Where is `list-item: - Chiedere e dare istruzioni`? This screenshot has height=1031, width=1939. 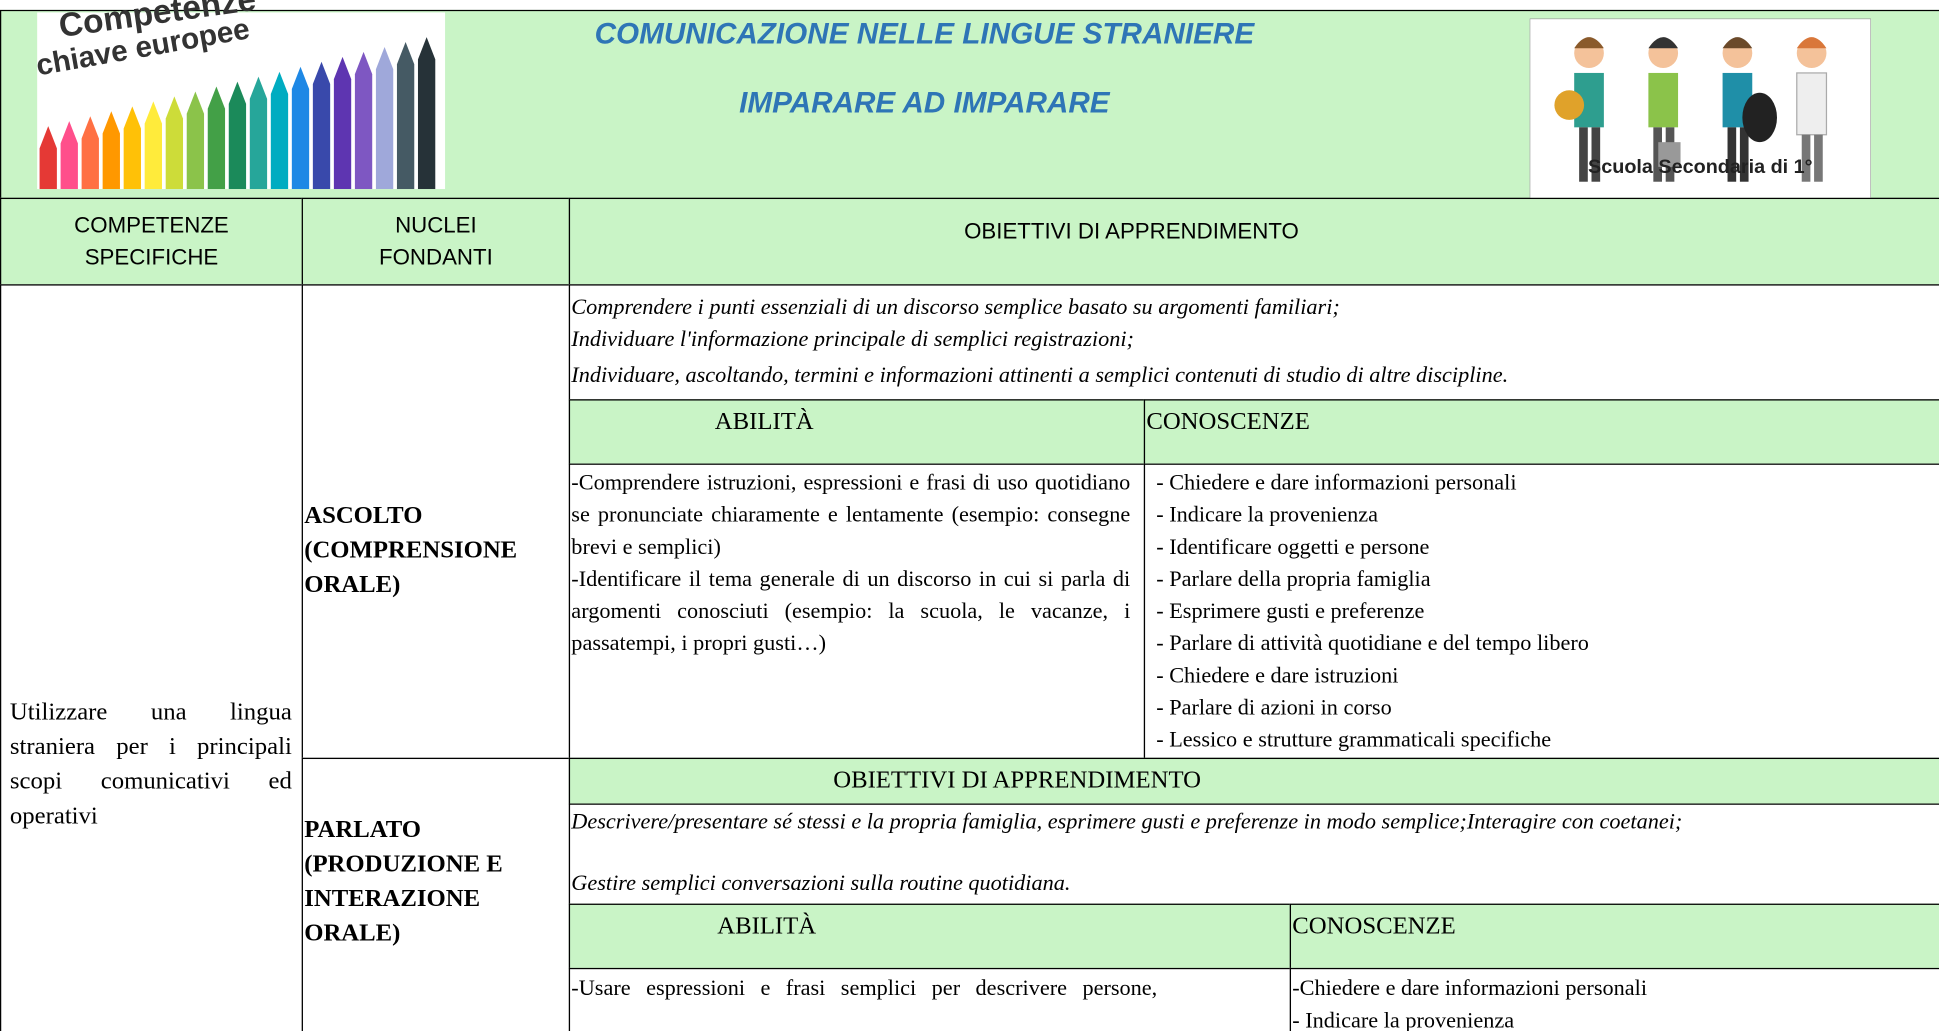 list-item: - Chiedere e dare istruzioni is located at coordinates (1277, 675).